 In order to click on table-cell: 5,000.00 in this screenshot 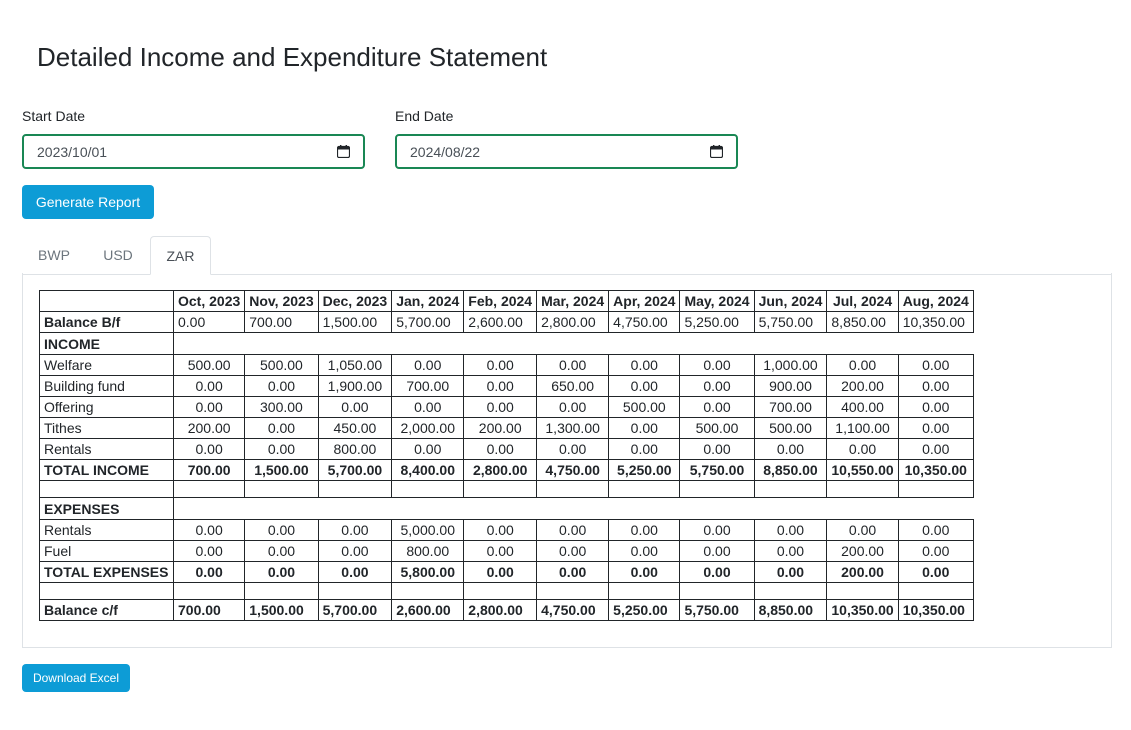, I will do `click(428, 530)`.